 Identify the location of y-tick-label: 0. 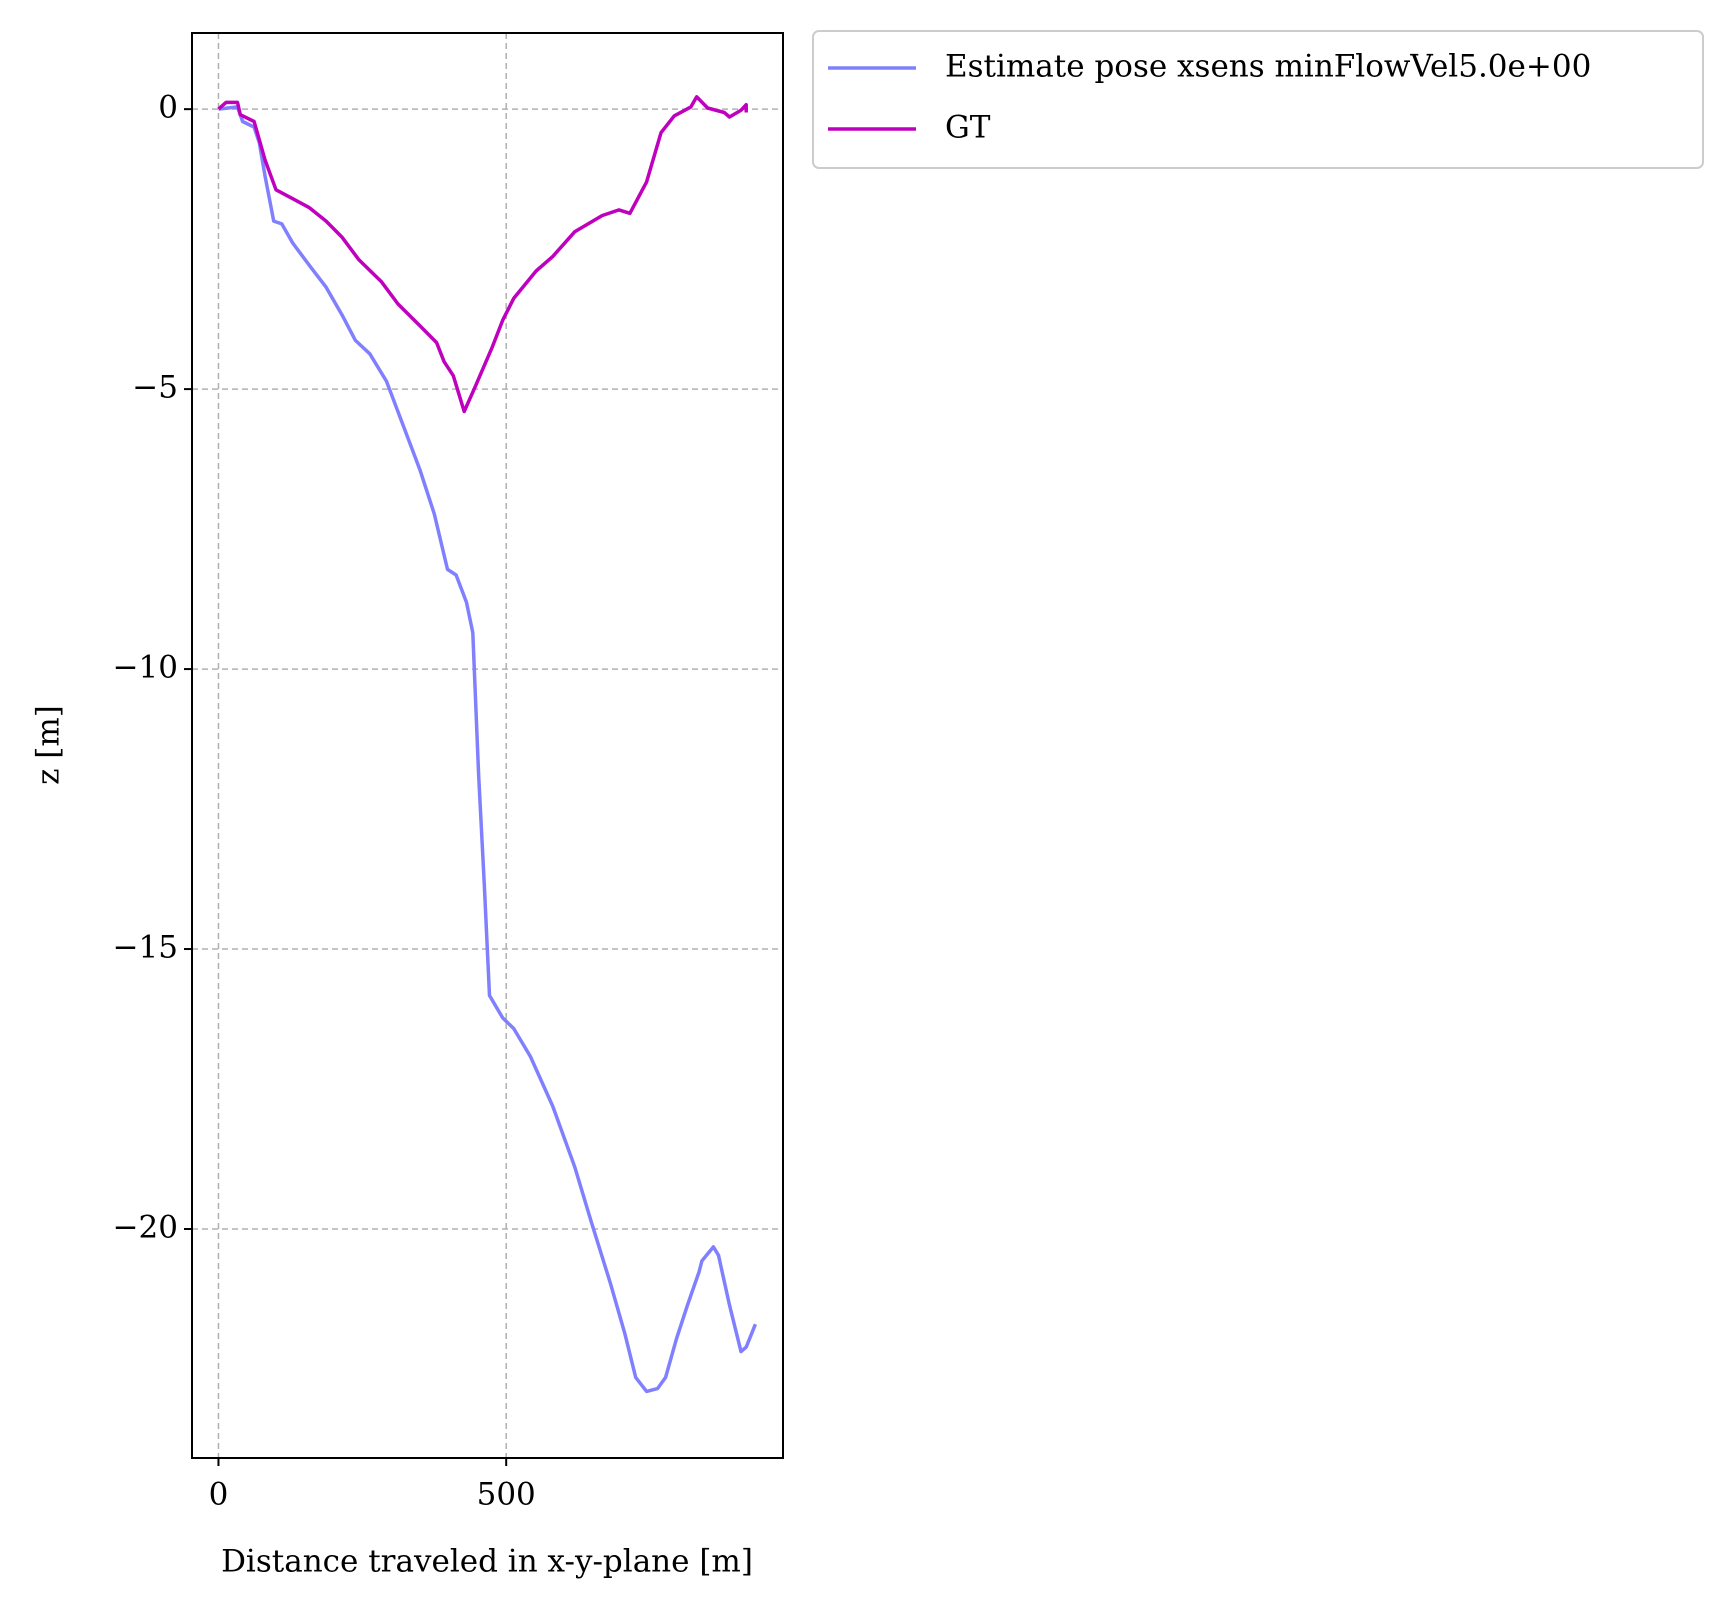
(168, 108).